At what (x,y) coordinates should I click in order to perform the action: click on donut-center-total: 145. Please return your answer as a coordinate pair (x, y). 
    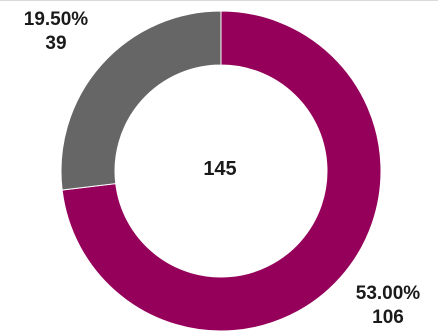
    Looking at the image, I should click on (220, 169).